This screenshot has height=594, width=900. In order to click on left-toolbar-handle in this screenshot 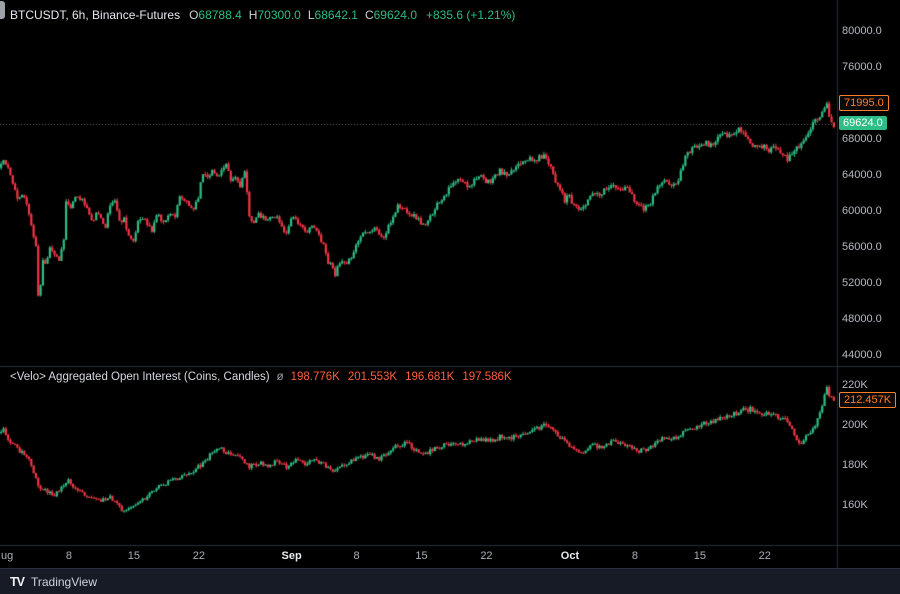, I will do `click(2, 10)`.